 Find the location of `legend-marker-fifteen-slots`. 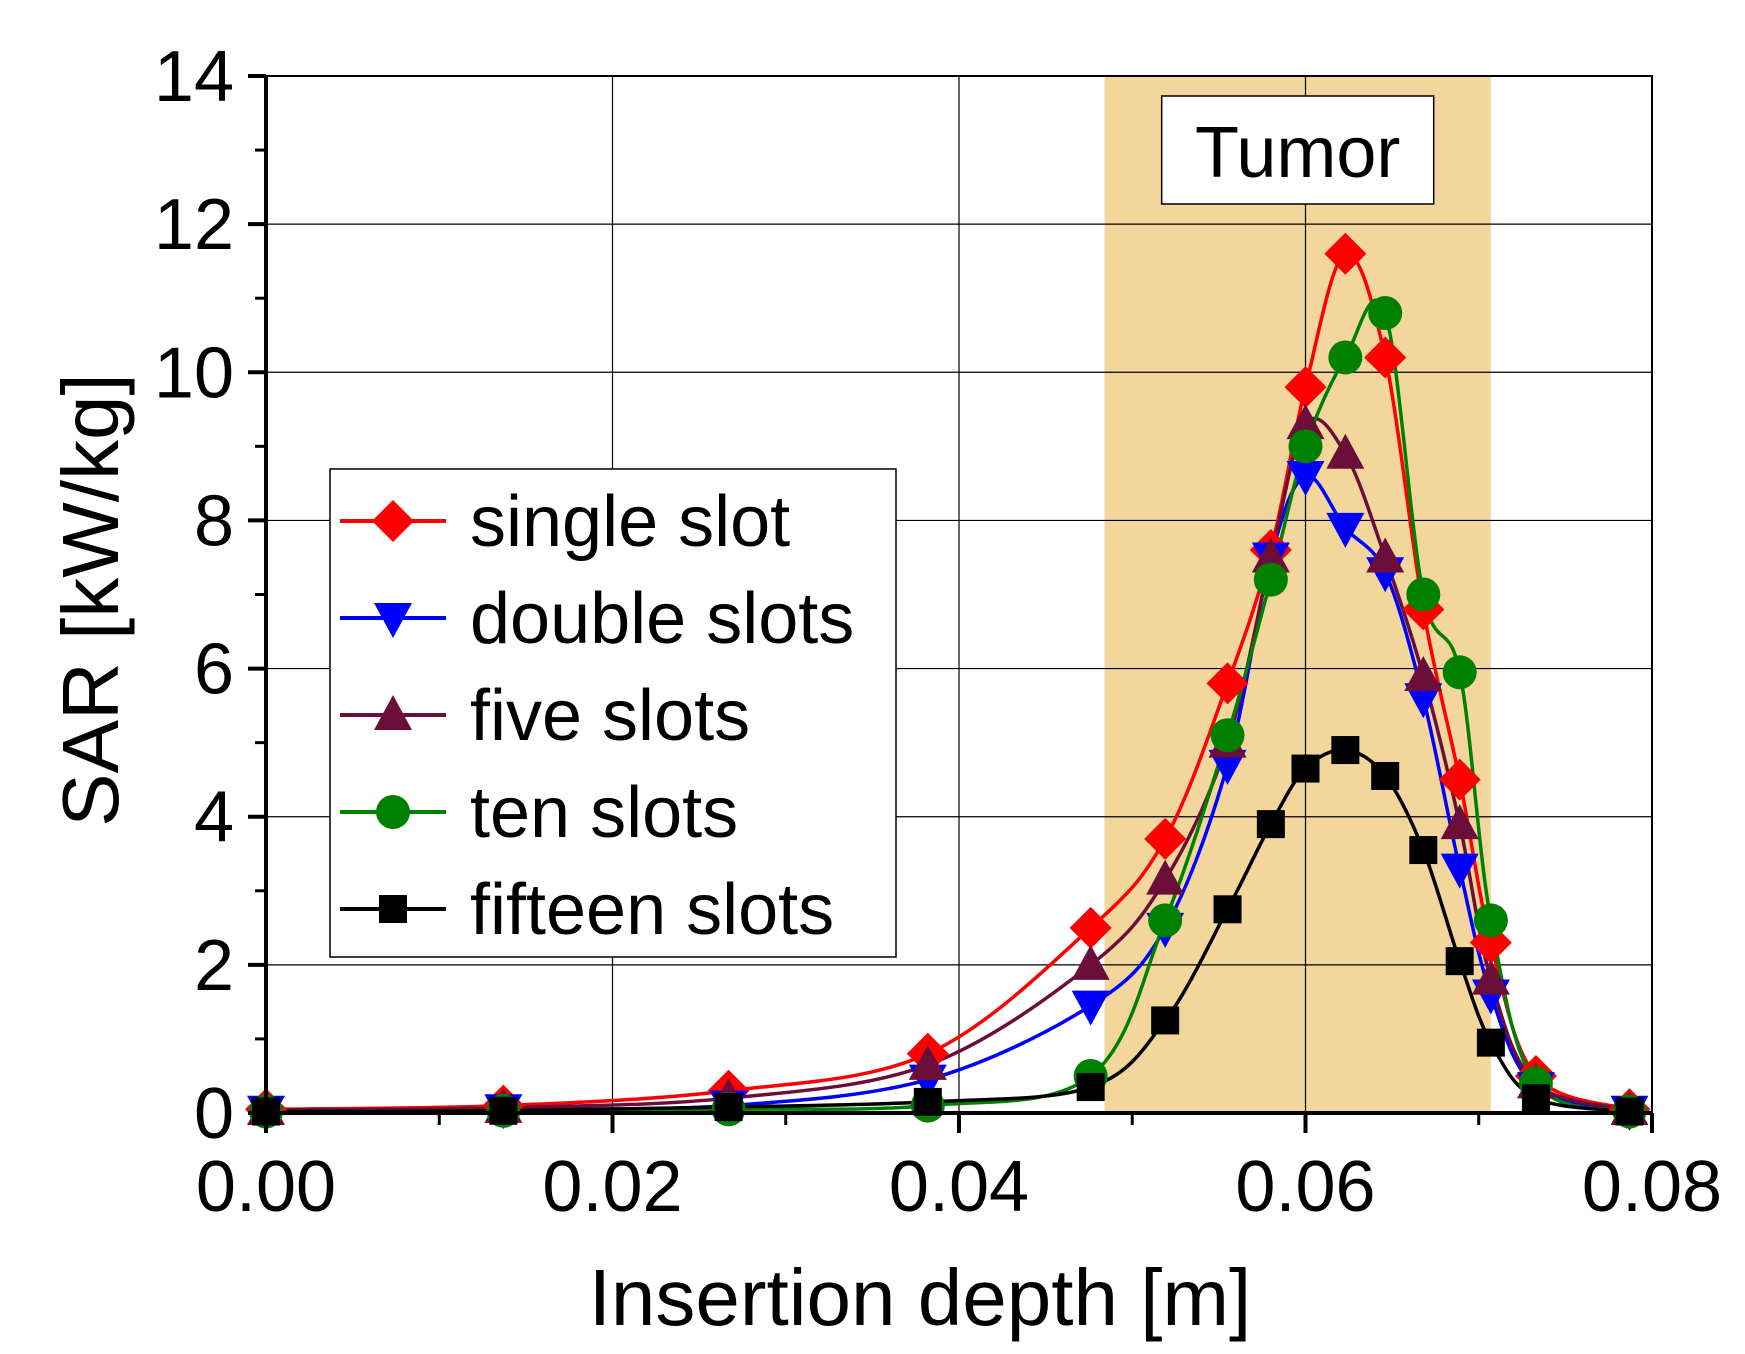

legend-marker-fifteen-slots is located at coordinates (393, 909).